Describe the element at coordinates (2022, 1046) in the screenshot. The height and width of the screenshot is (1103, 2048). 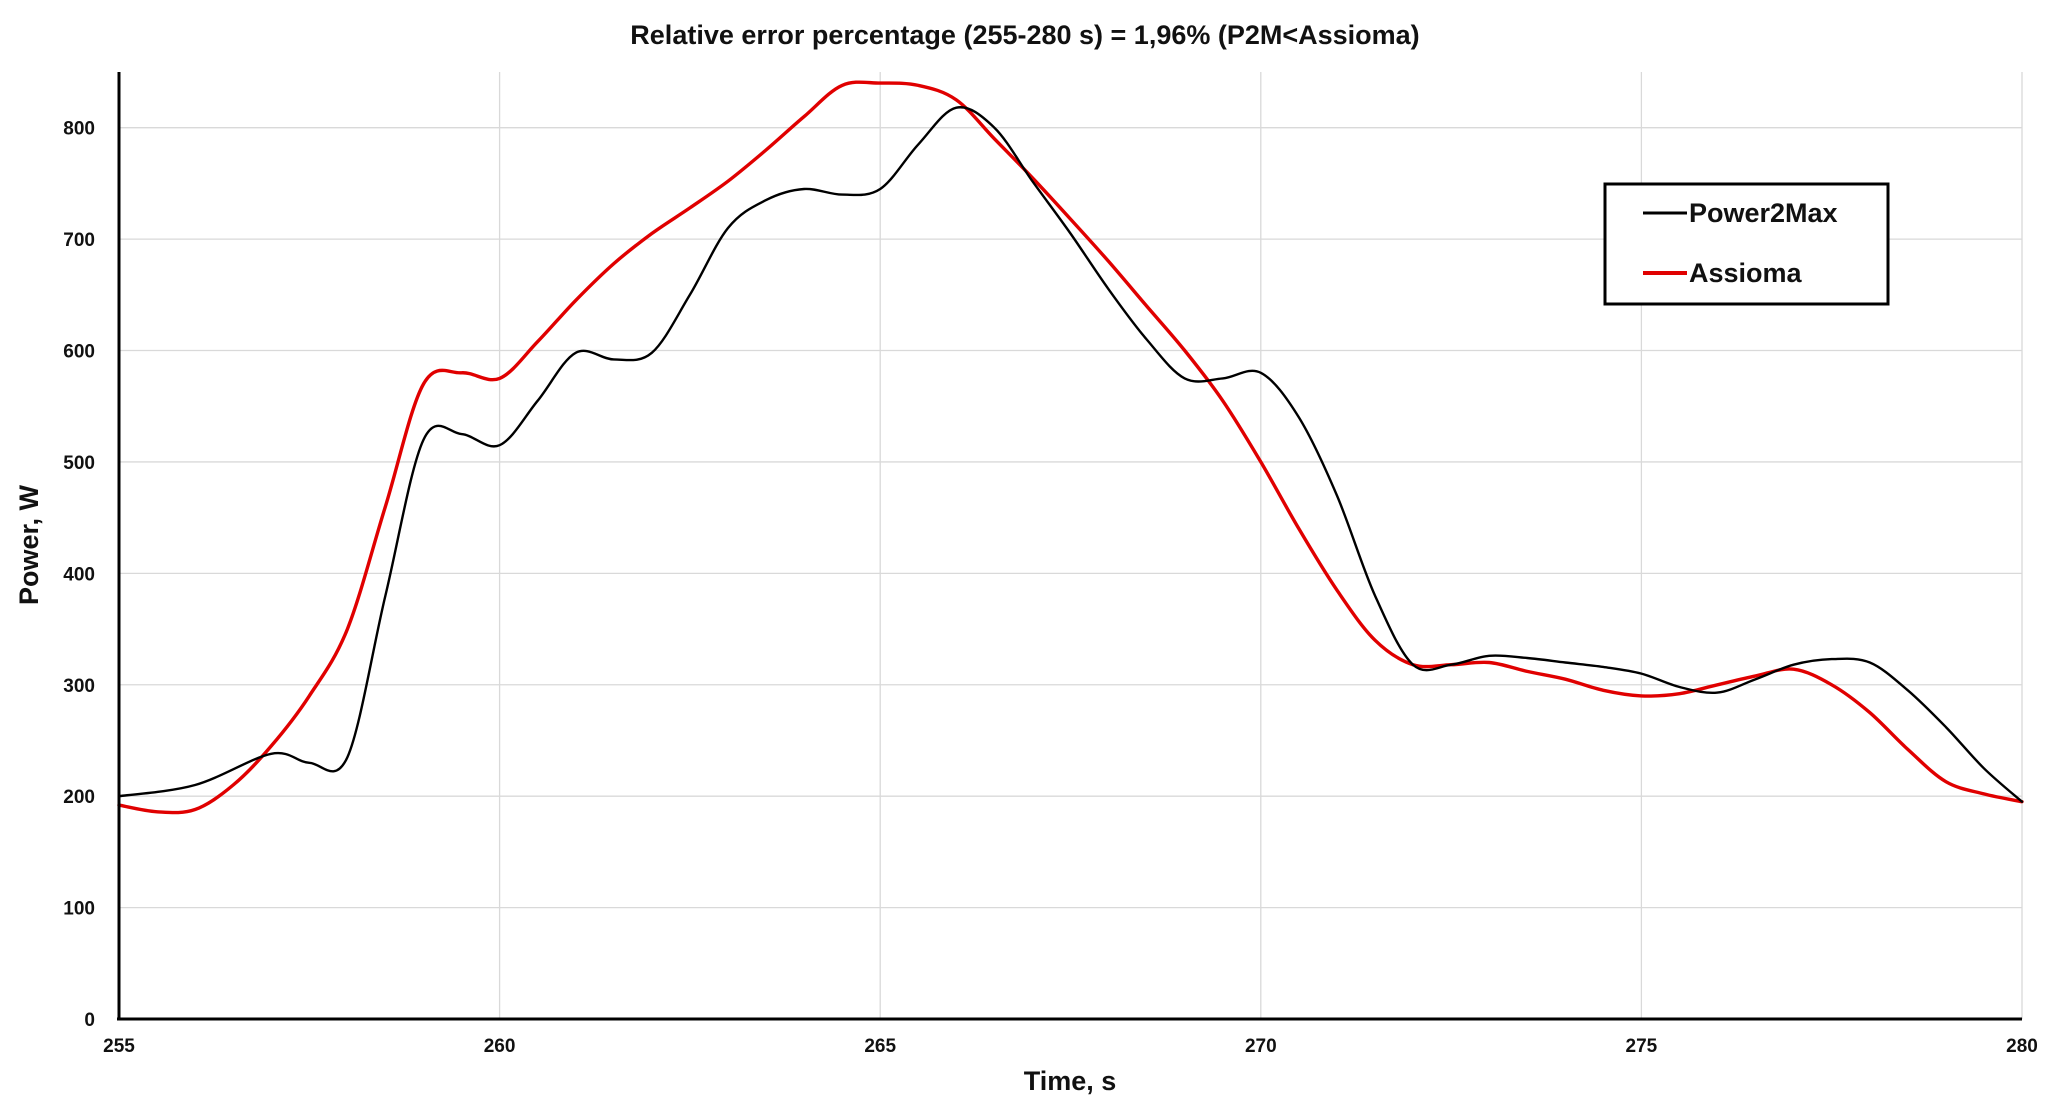
I see `x-tick-label: 280` at that location.